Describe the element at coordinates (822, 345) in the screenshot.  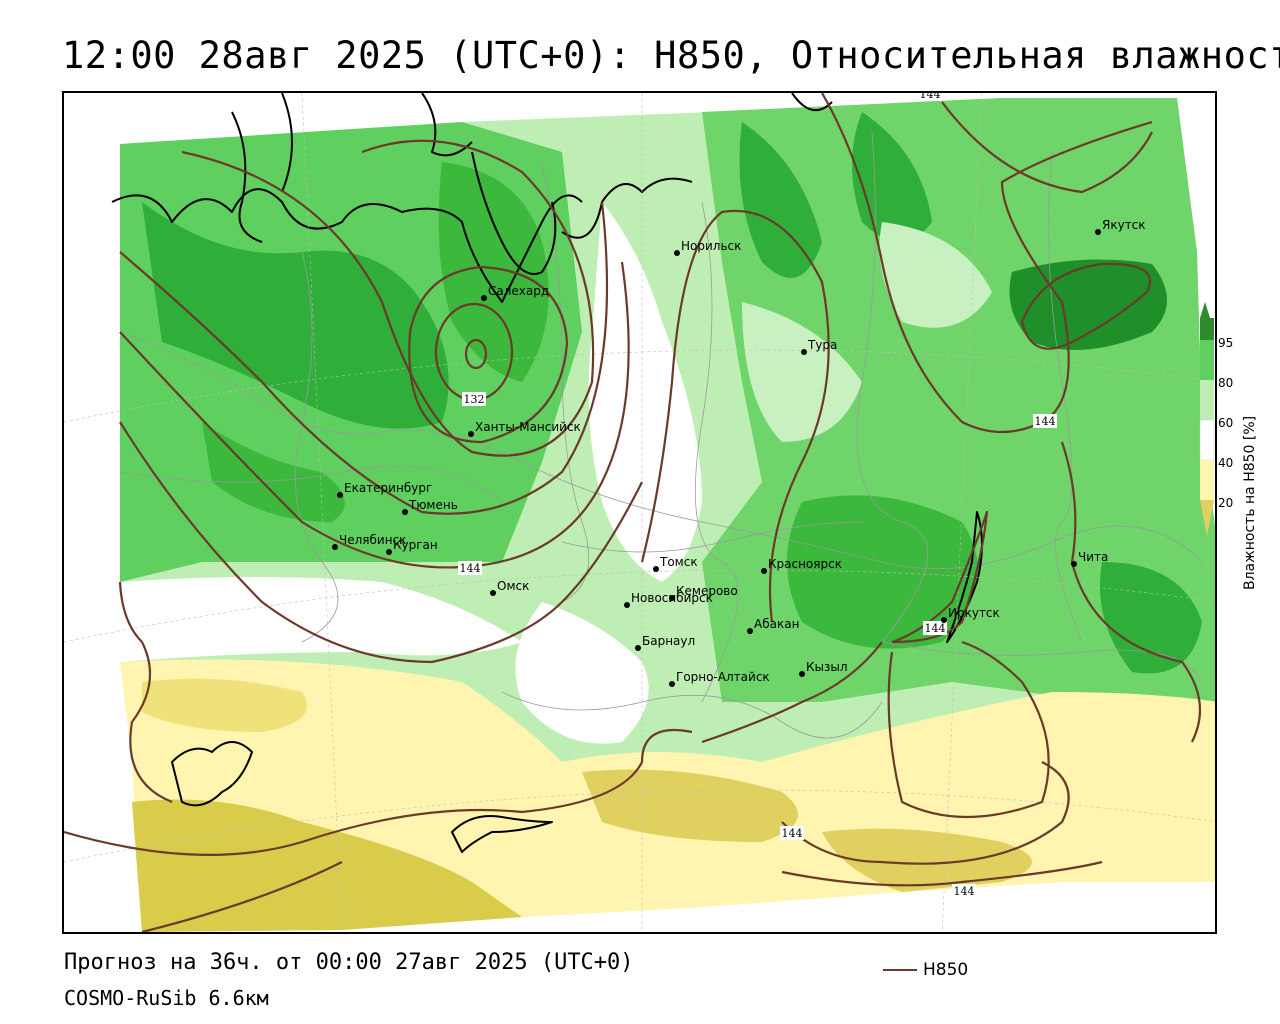
I see `city-label: Тура` at that location.